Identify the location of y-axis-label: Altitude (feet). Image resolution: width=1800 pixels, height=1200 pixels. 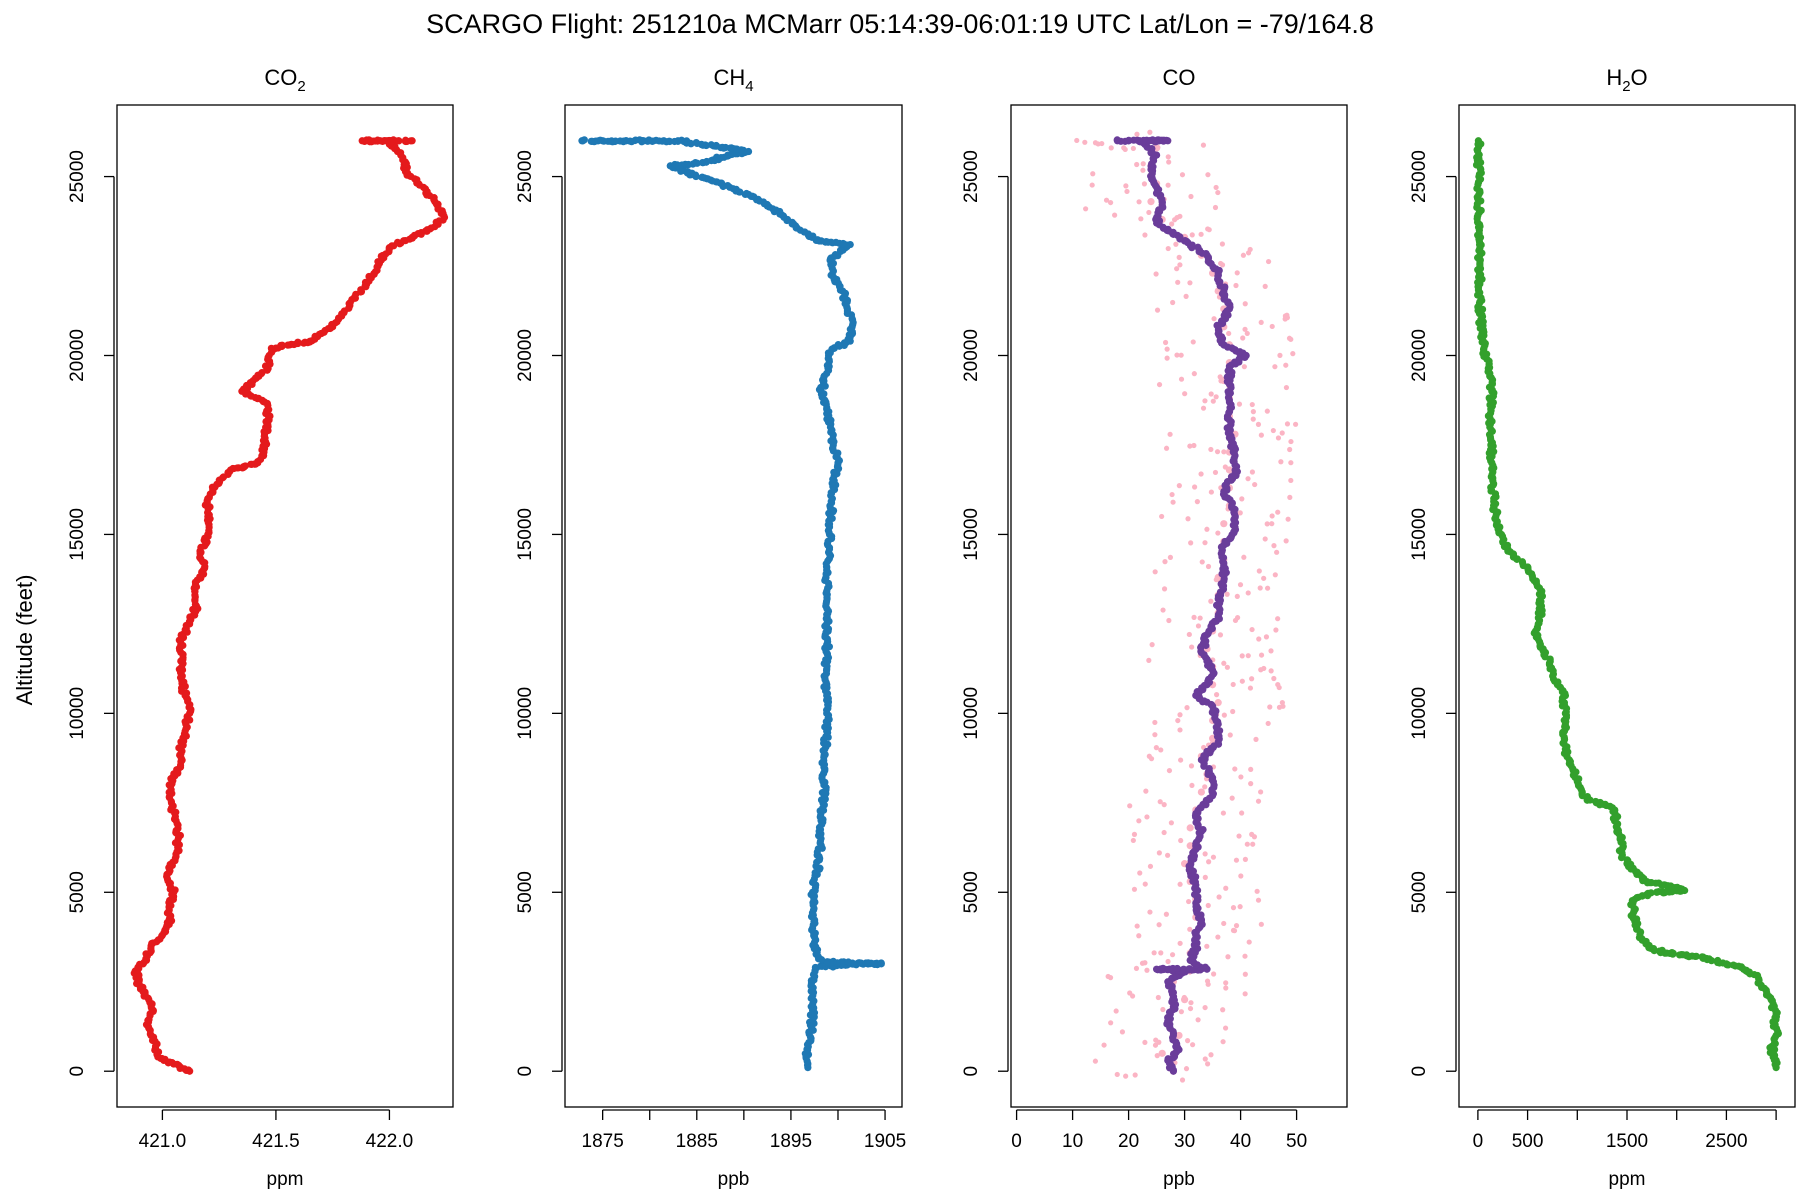
(24, 640).